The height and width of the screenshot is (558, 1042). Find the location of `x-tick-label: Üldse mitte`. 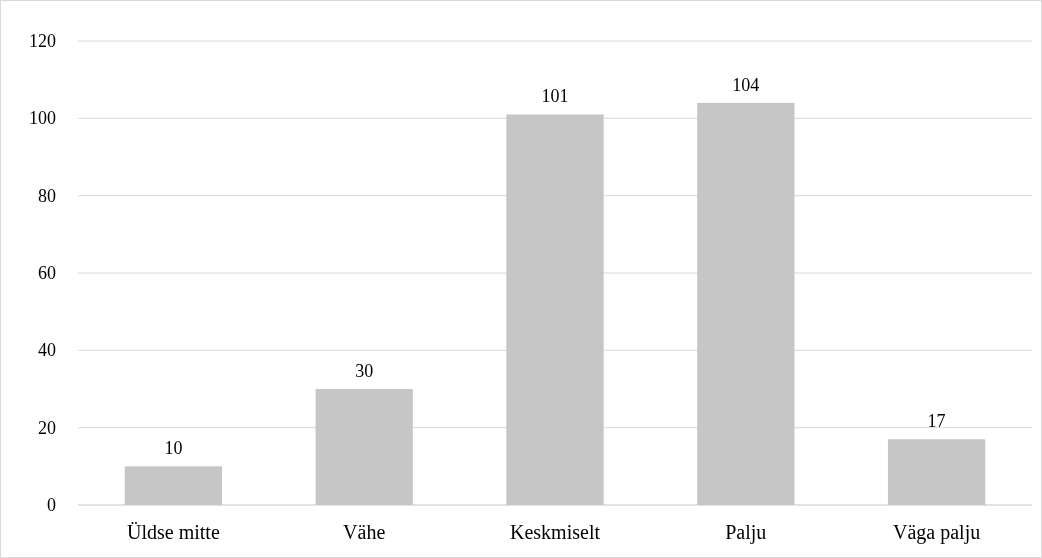

x-tick-label: Üldse mitte is located at coordinates (173, 532).